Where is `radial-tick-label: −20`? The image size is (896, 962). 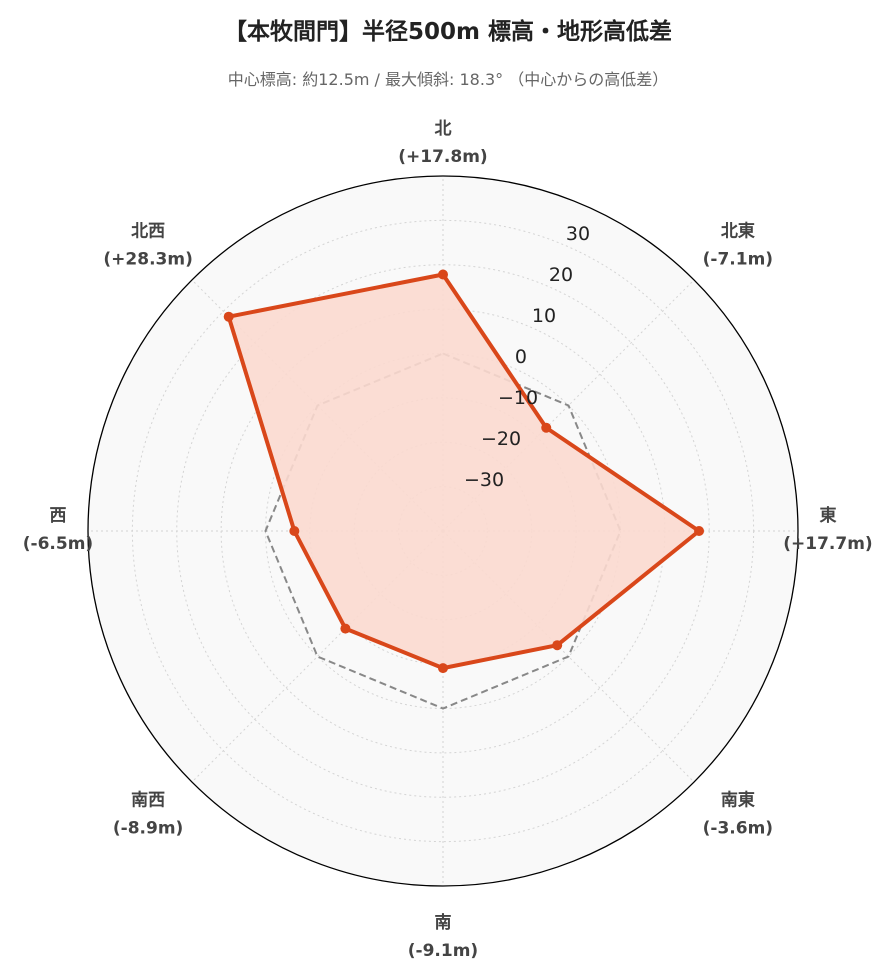 radial-tick-label: −20 is located at coordinates (501, 439).